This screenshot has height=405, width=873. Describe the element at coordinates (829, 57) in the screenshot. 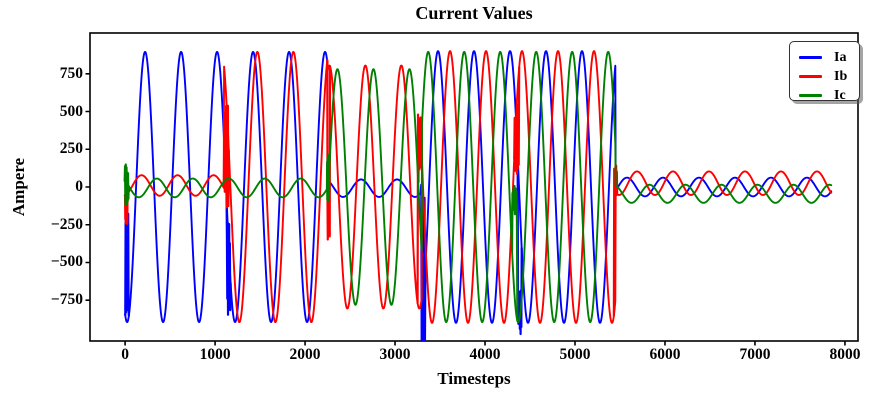

I see `legend-item-ia: Ia` at that location.